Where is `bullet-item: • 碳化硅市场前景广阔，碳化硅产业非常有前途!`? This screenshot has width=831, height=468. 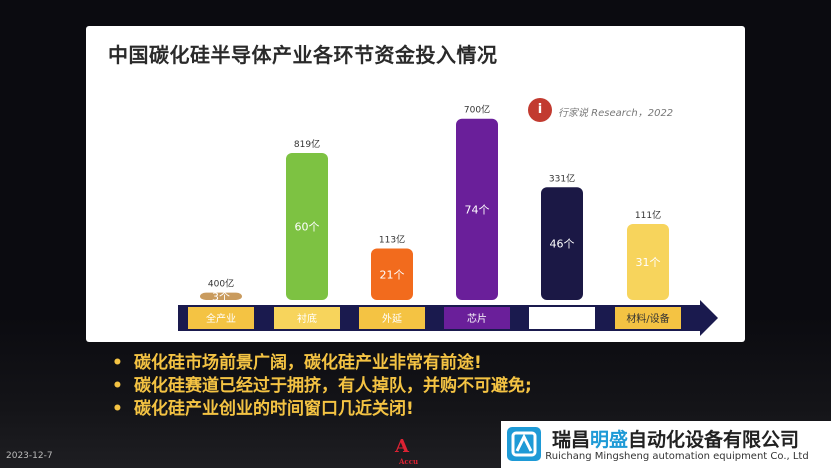
bullet-item: • 碳化硅市场前景广阔，碳化硅产业非常有前途! is located at coordinates (322, 363).